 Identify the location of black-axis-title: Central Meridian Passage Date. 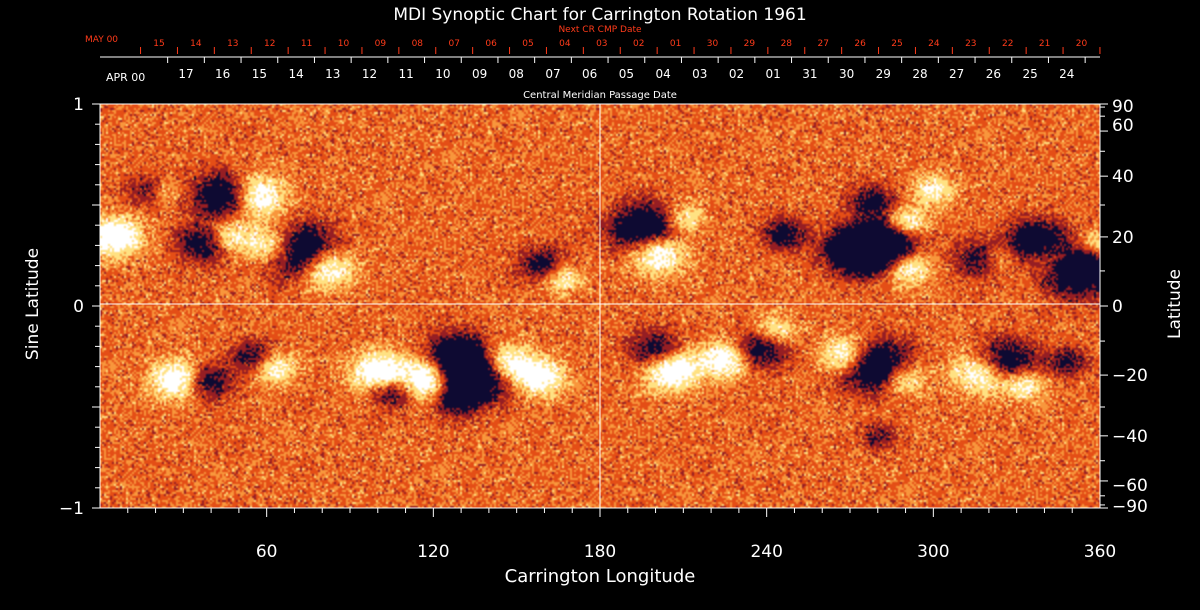
(600, 95).